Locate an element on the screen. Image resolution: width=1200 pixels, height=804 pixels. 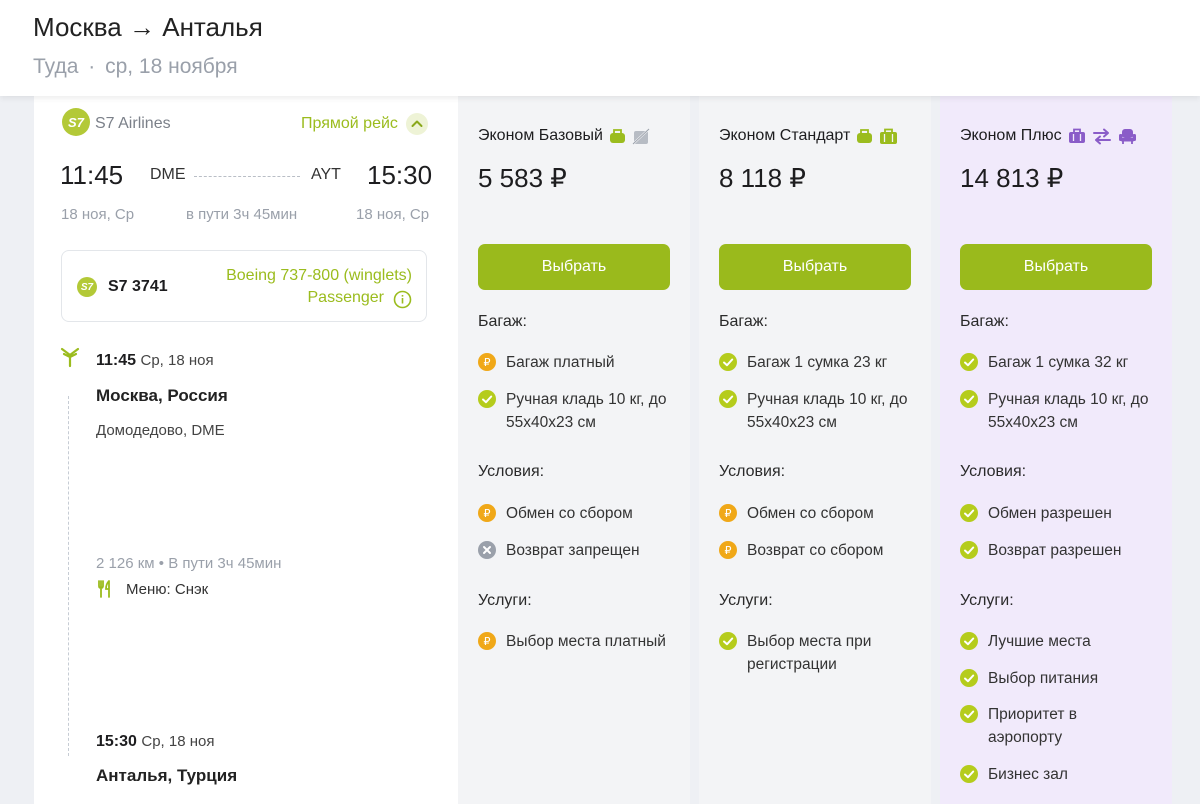
tariff-price: 8 118 ₽ is located at coordinates (762, 178).